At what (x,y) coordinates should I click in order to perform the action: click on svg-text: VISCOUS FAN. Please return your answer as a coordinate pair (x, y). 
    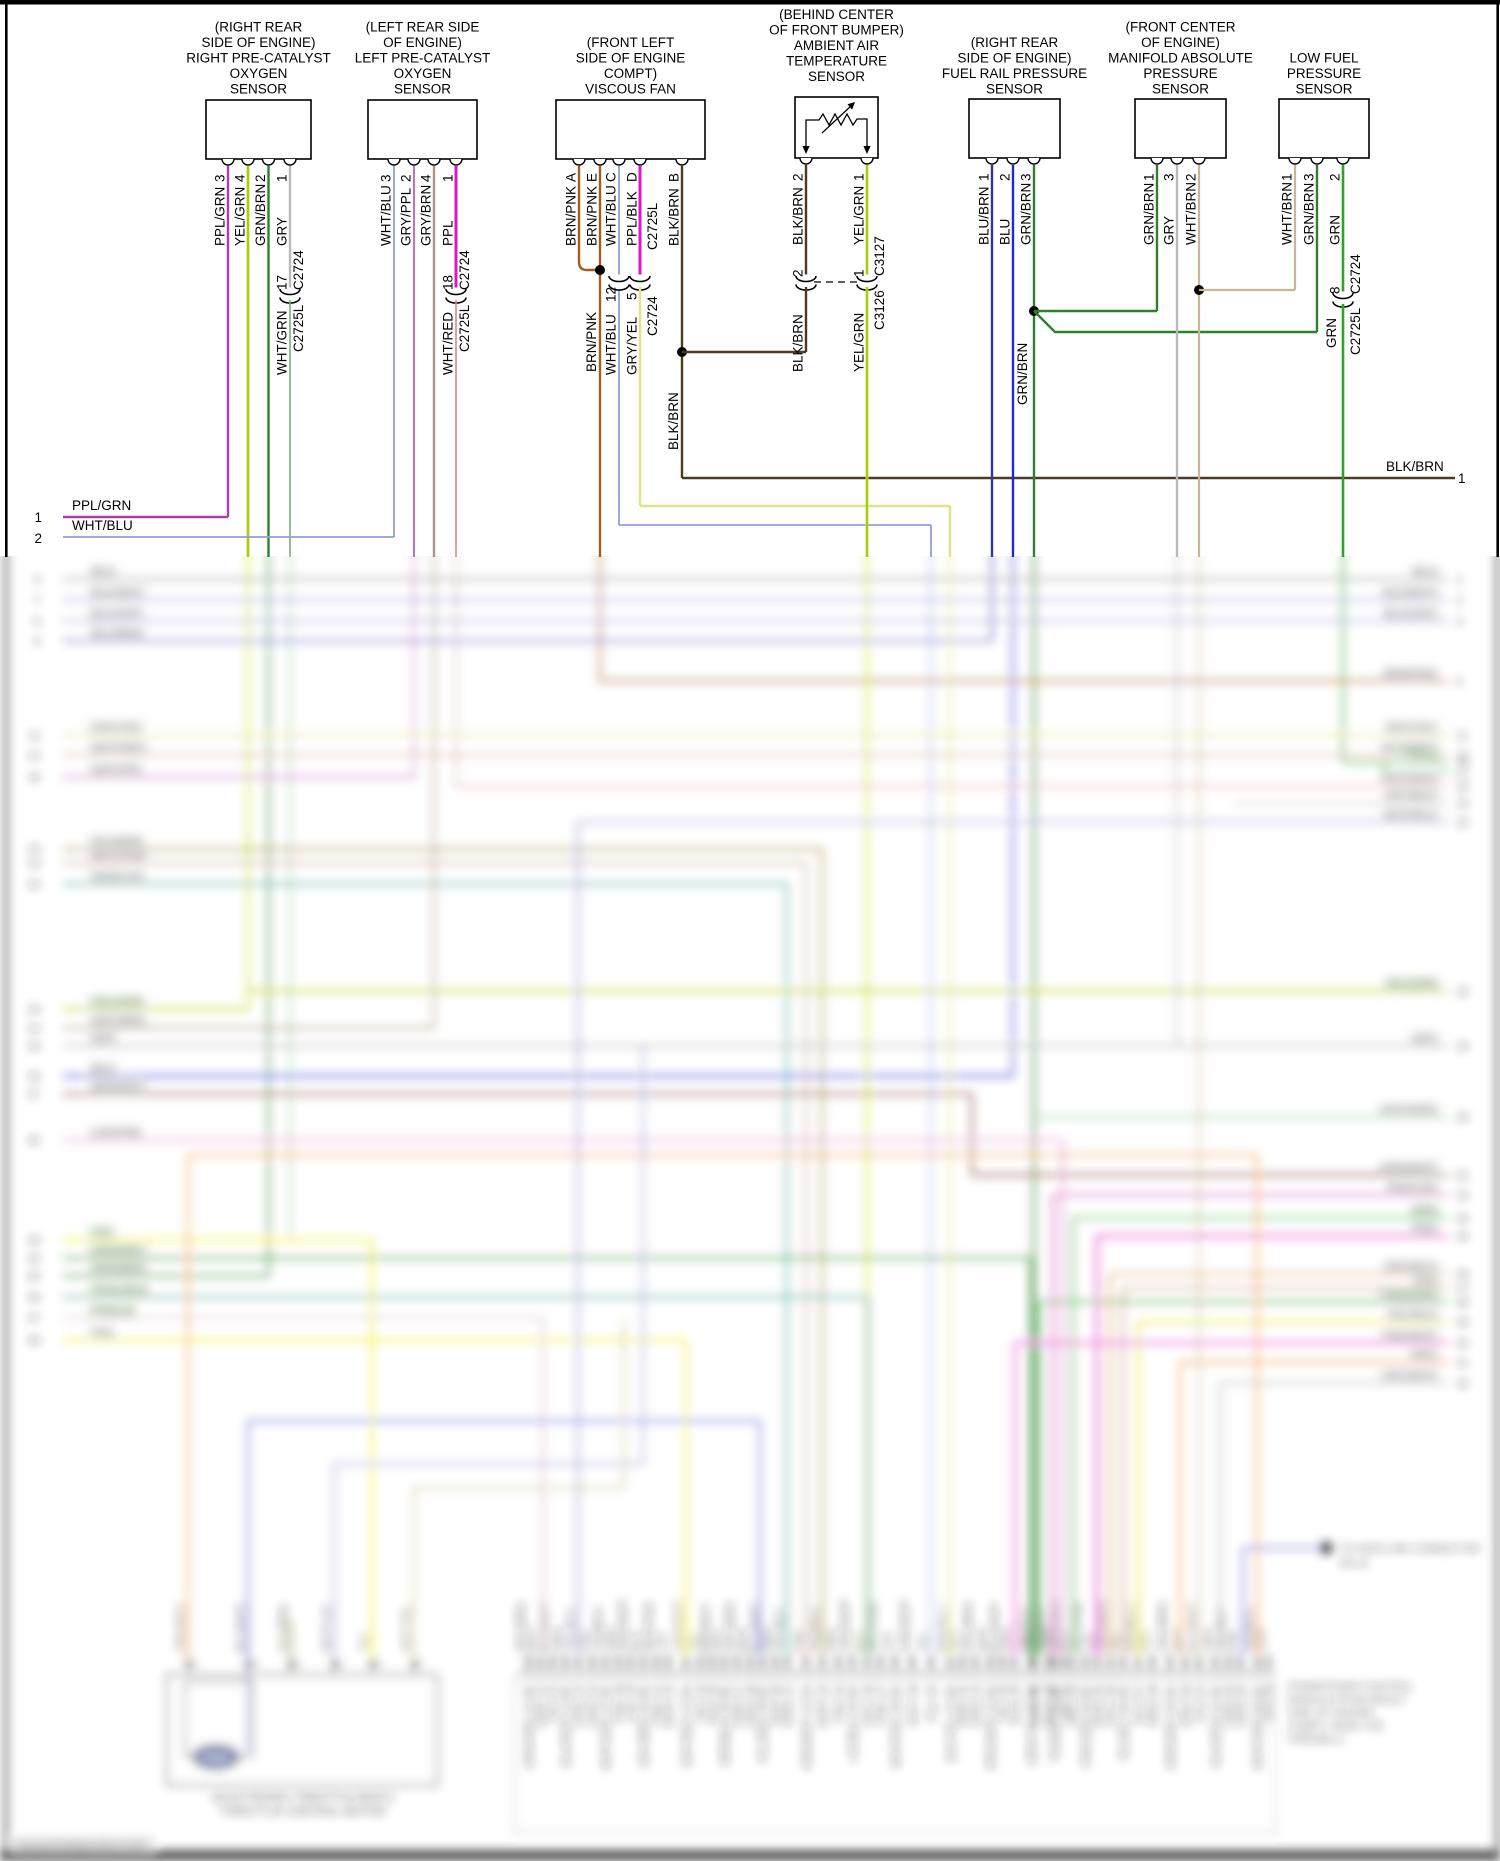
    Looking at the image, I should click on (630, 89).